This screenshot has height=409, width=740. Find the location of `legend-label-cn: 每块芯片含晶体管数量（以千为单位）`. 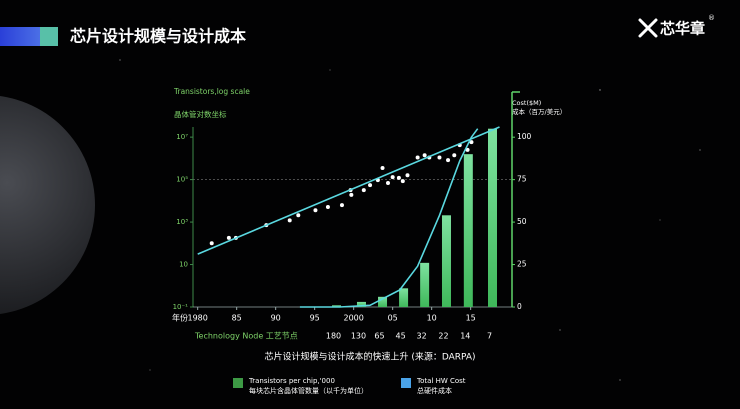

legend-label-cn: 每块芯片含晶体管数量（以千为单位） is located at coordinates (308, 390).